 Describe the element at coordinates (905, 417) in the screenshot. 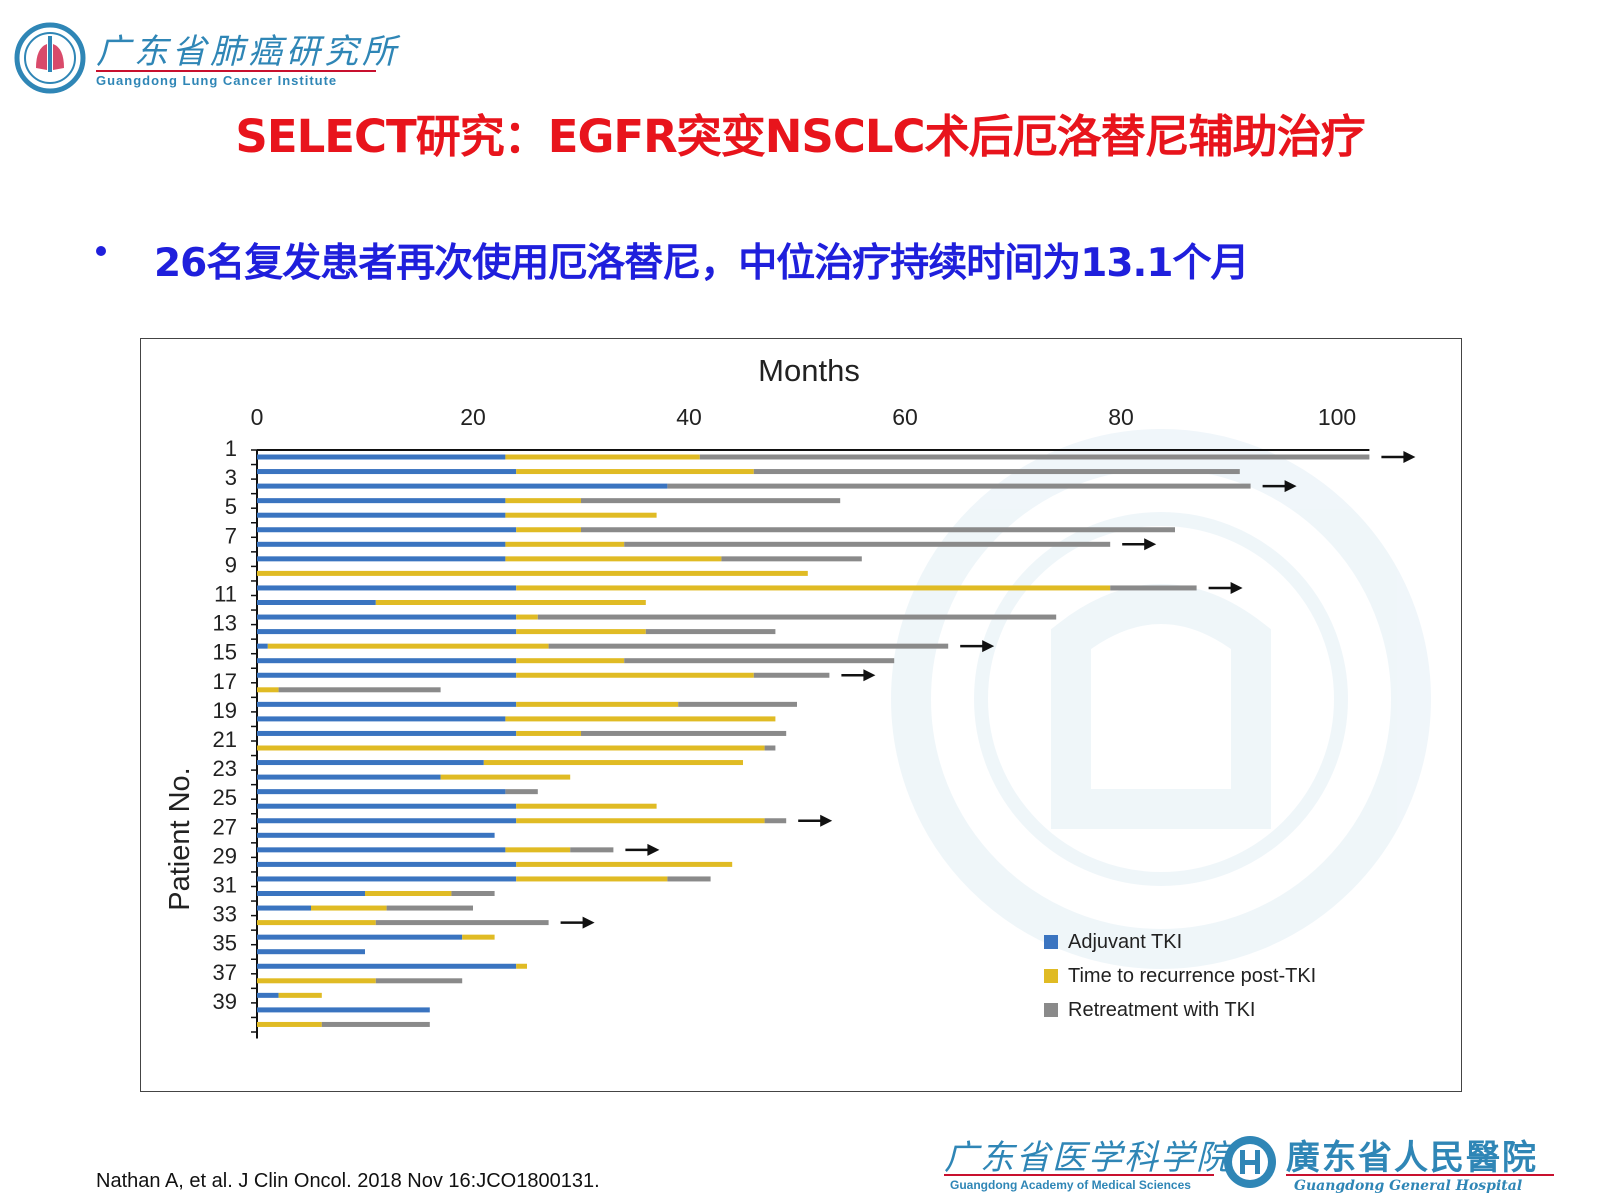

I see `x-tick-label: 60` at that location.